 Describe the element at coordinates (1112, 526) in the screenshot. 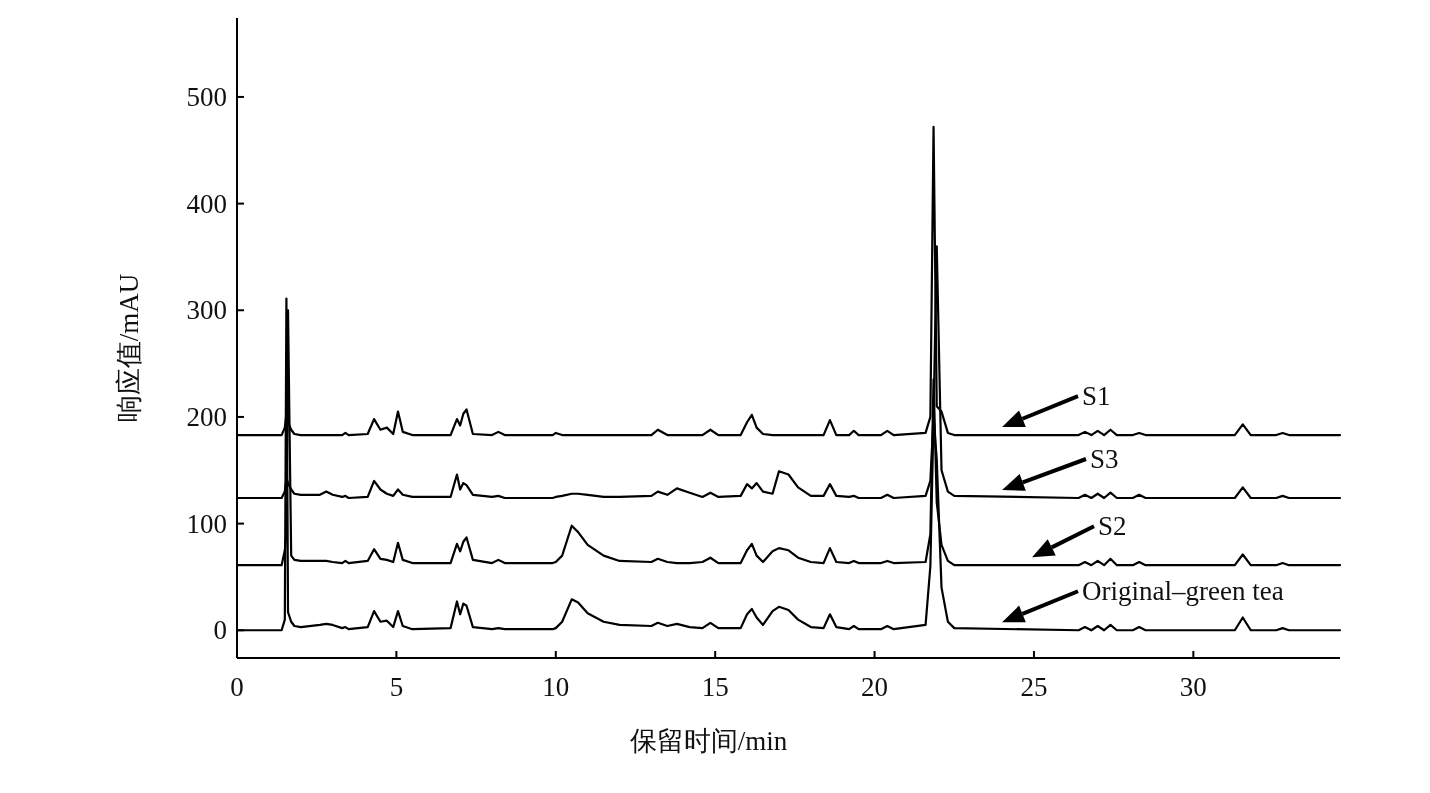

I see `legend-label: S2` at that location.